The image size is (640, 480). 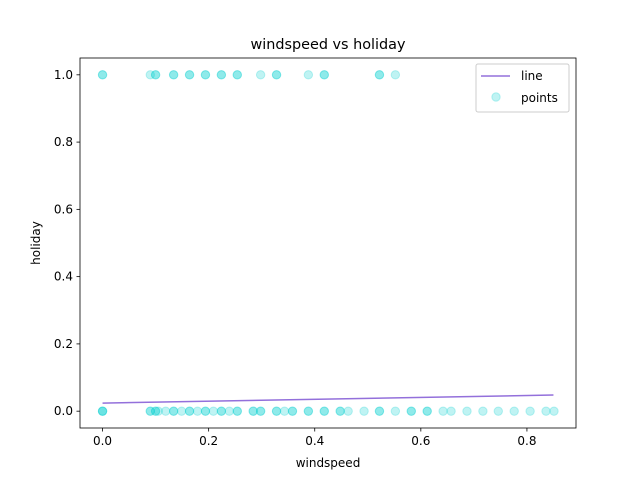 What do you see at coordinates (63, 411) in the screenshot?
I see `y-tick-label: 0.0` at bounding box center [63, 411].